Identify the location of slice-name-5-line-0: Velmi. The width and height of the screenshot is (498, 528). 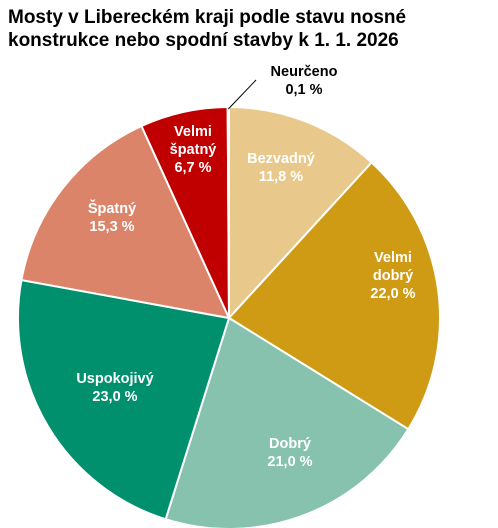
(193, 132).